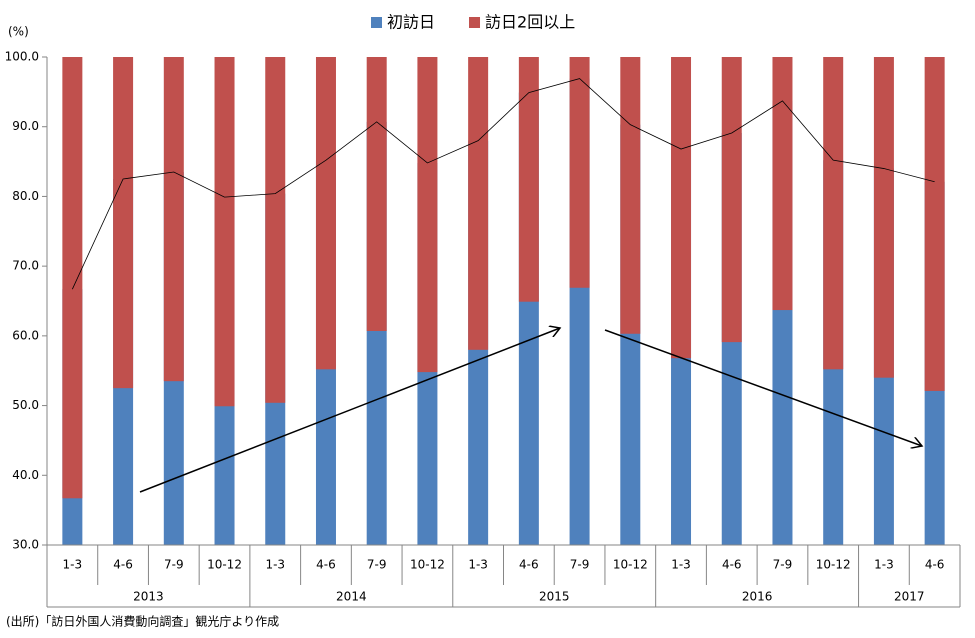 The width and height of the screenshot is (975, 638). What do you see at coordinates (25, 335) in the screenshot?
I see `y-tick-label: 60.0` at bounding box center [25, 335].